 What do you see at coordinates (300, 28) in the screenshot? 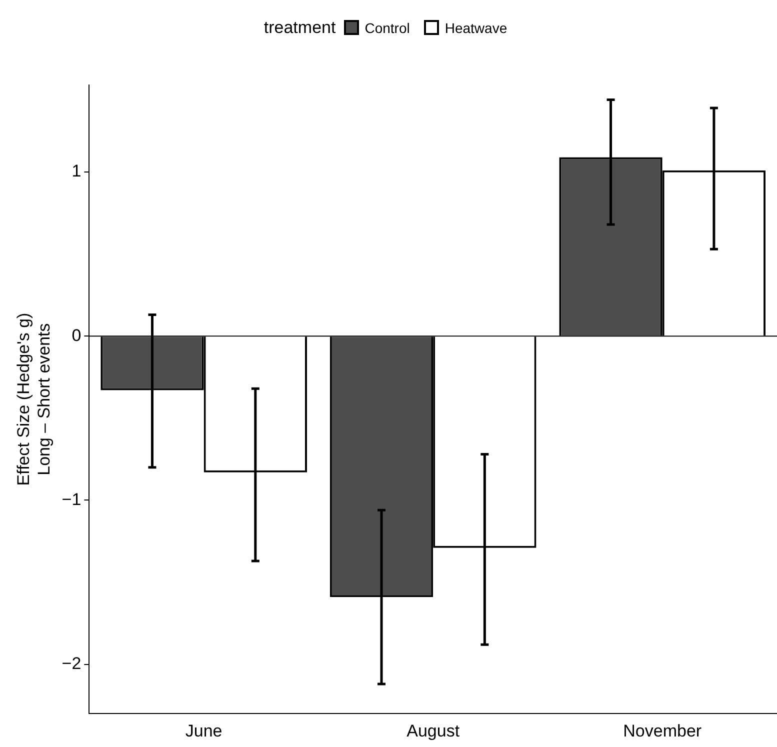
I see `legend-title: treatment` at bounding box center [300, 28].